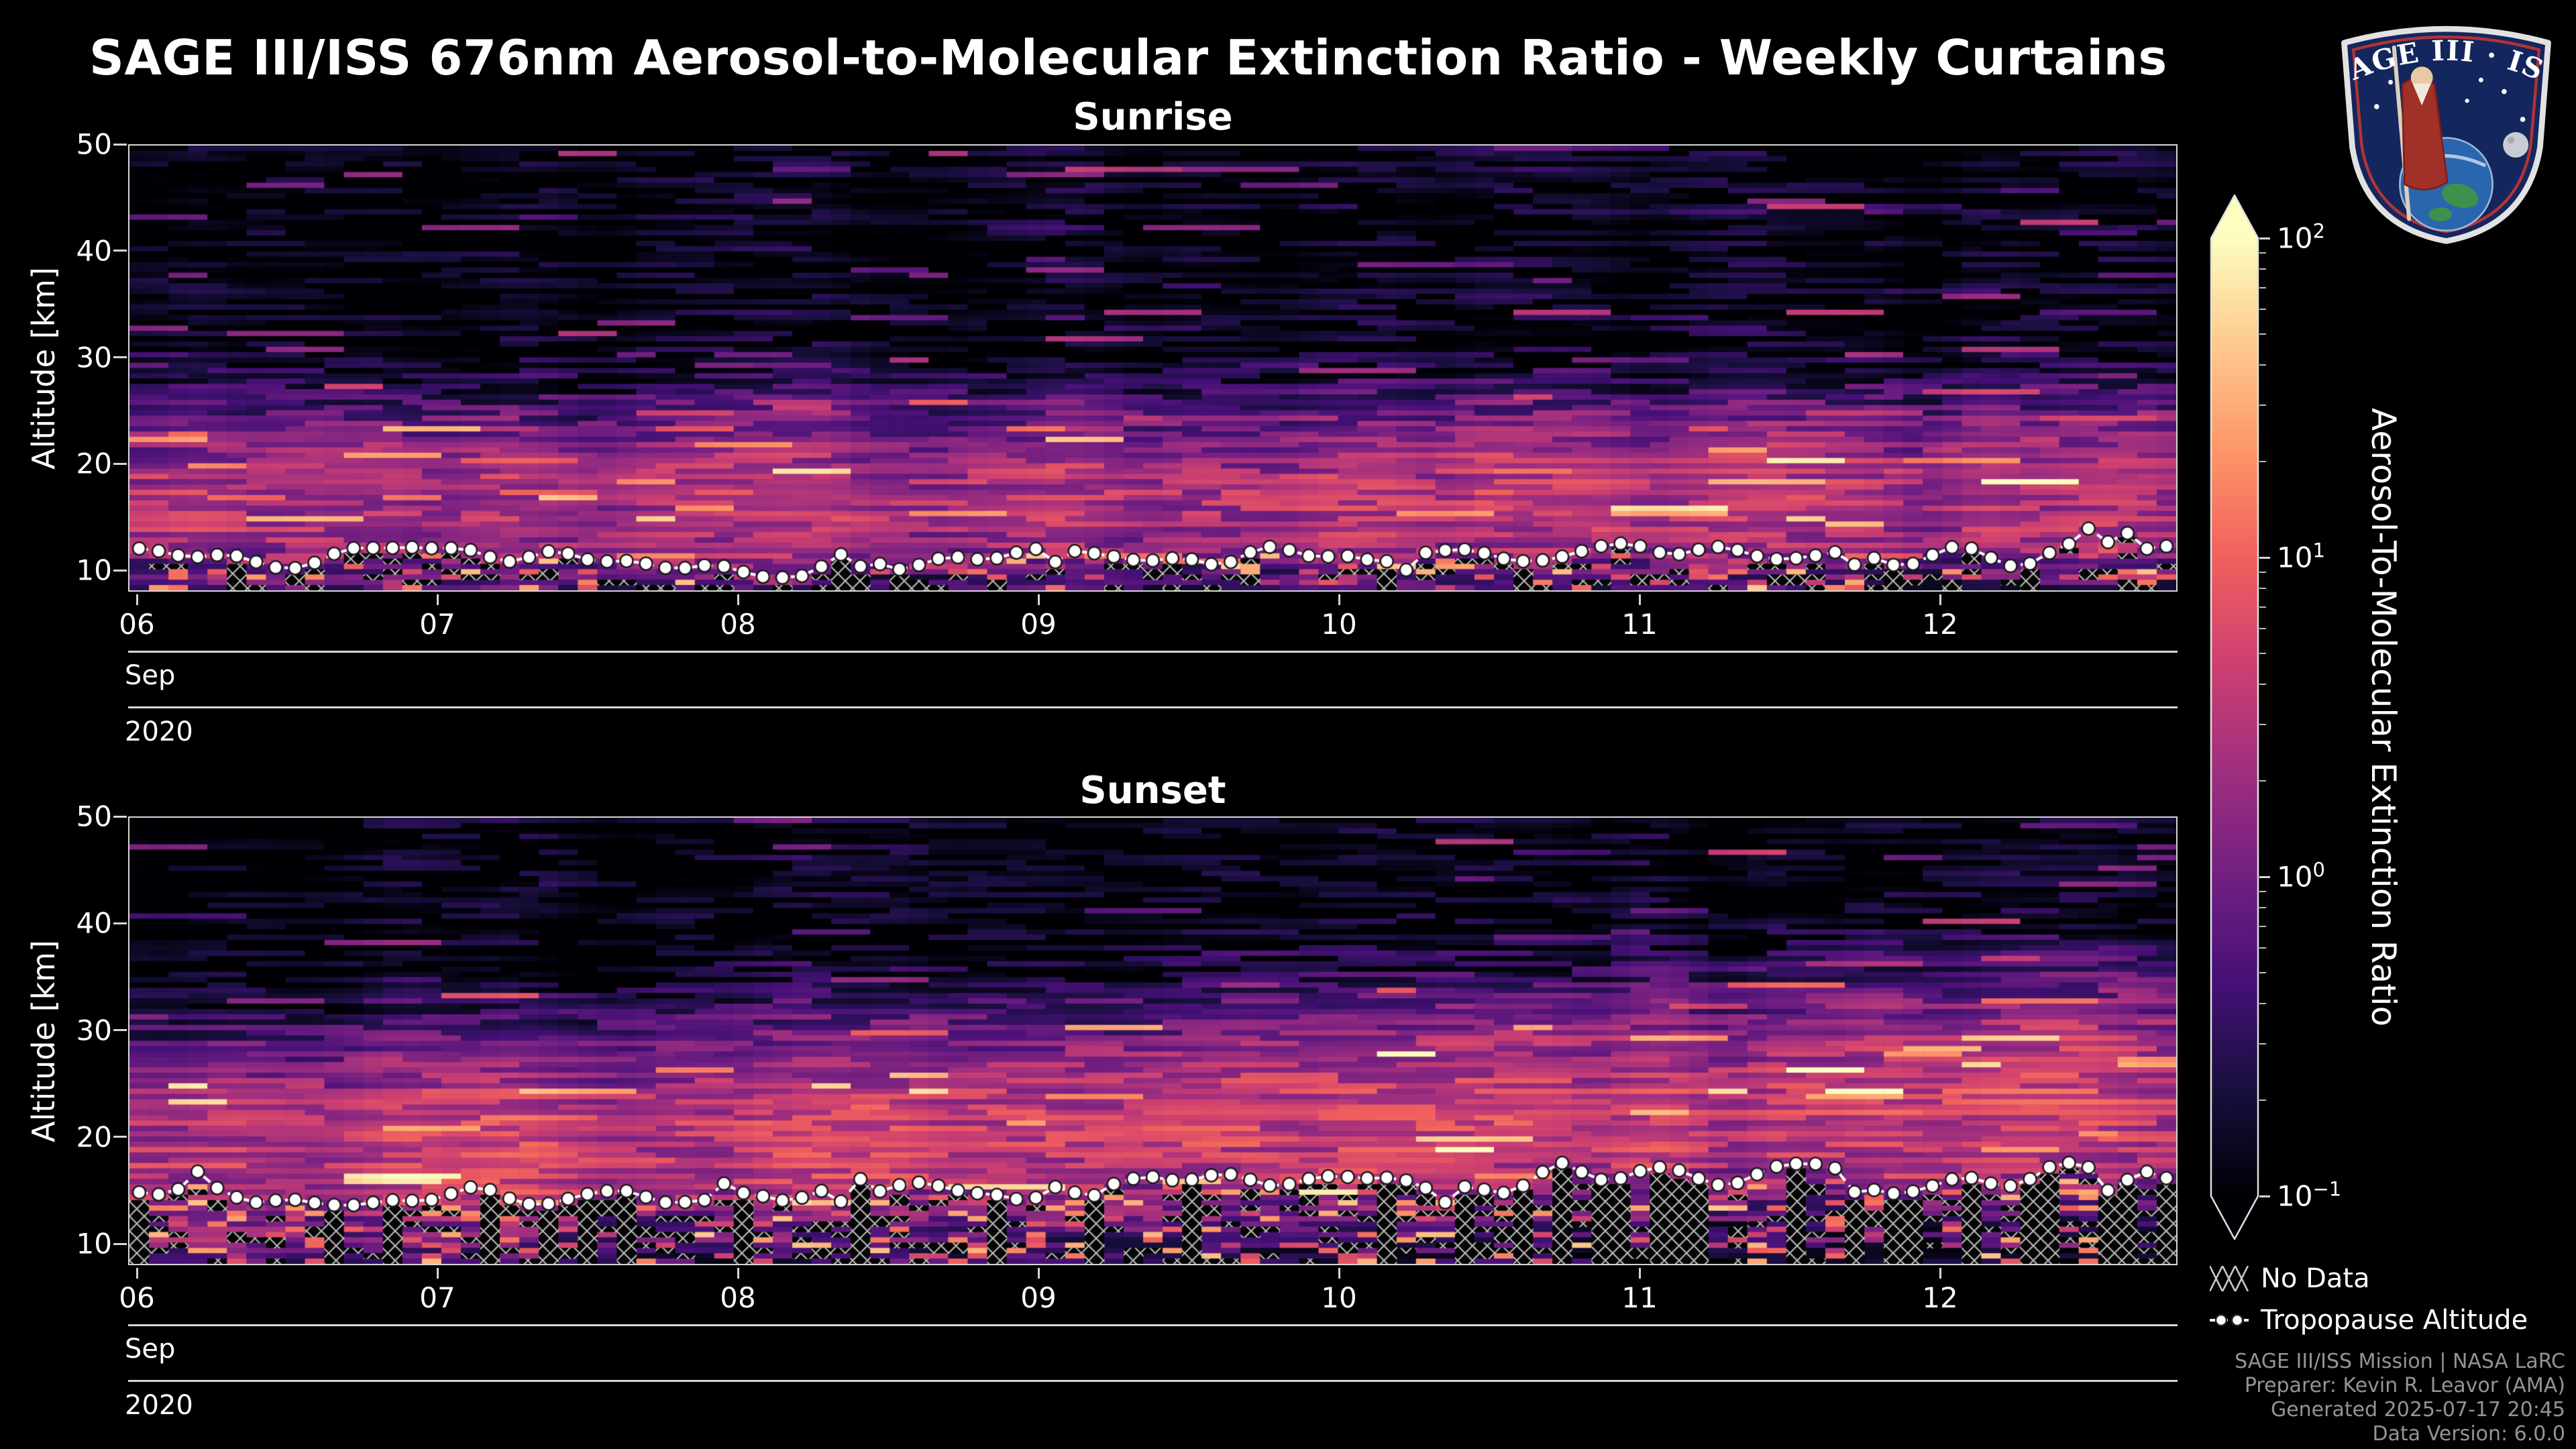  Describe the element at coordinates (2301, 876) in the screenshot. I see `colorbar-tick-label: 10⁰` at that location.